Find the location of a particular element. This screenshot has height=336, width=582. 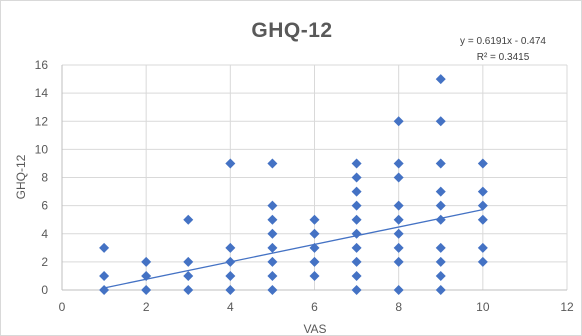

y-tick-label: 2 is located at coordinates (44, 262).